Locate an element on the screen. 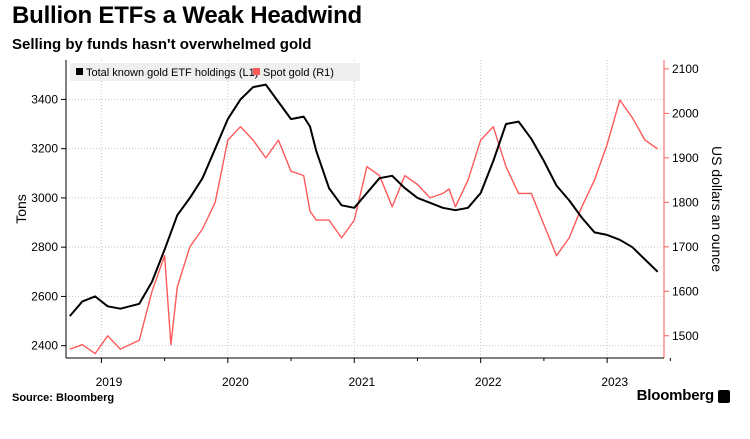  right-tick-label: 1700 is located at coordinates (685, 247).